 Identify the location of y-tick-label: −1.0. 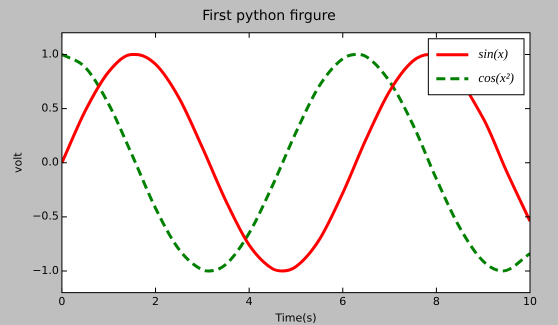
(45, 270).